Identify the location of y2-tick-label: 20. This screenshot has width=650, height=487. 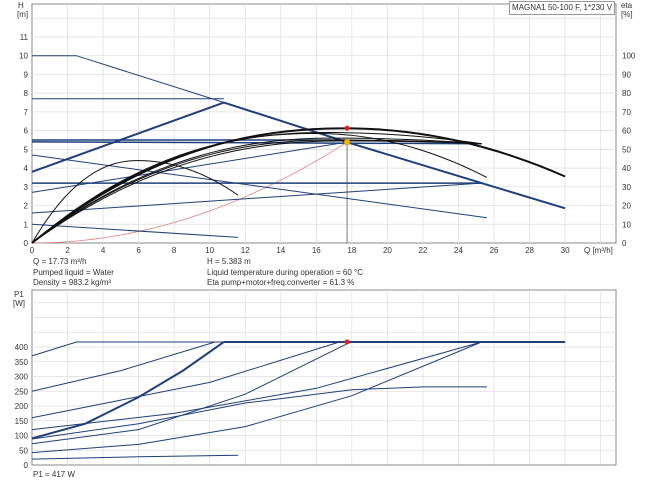
(626, 206).